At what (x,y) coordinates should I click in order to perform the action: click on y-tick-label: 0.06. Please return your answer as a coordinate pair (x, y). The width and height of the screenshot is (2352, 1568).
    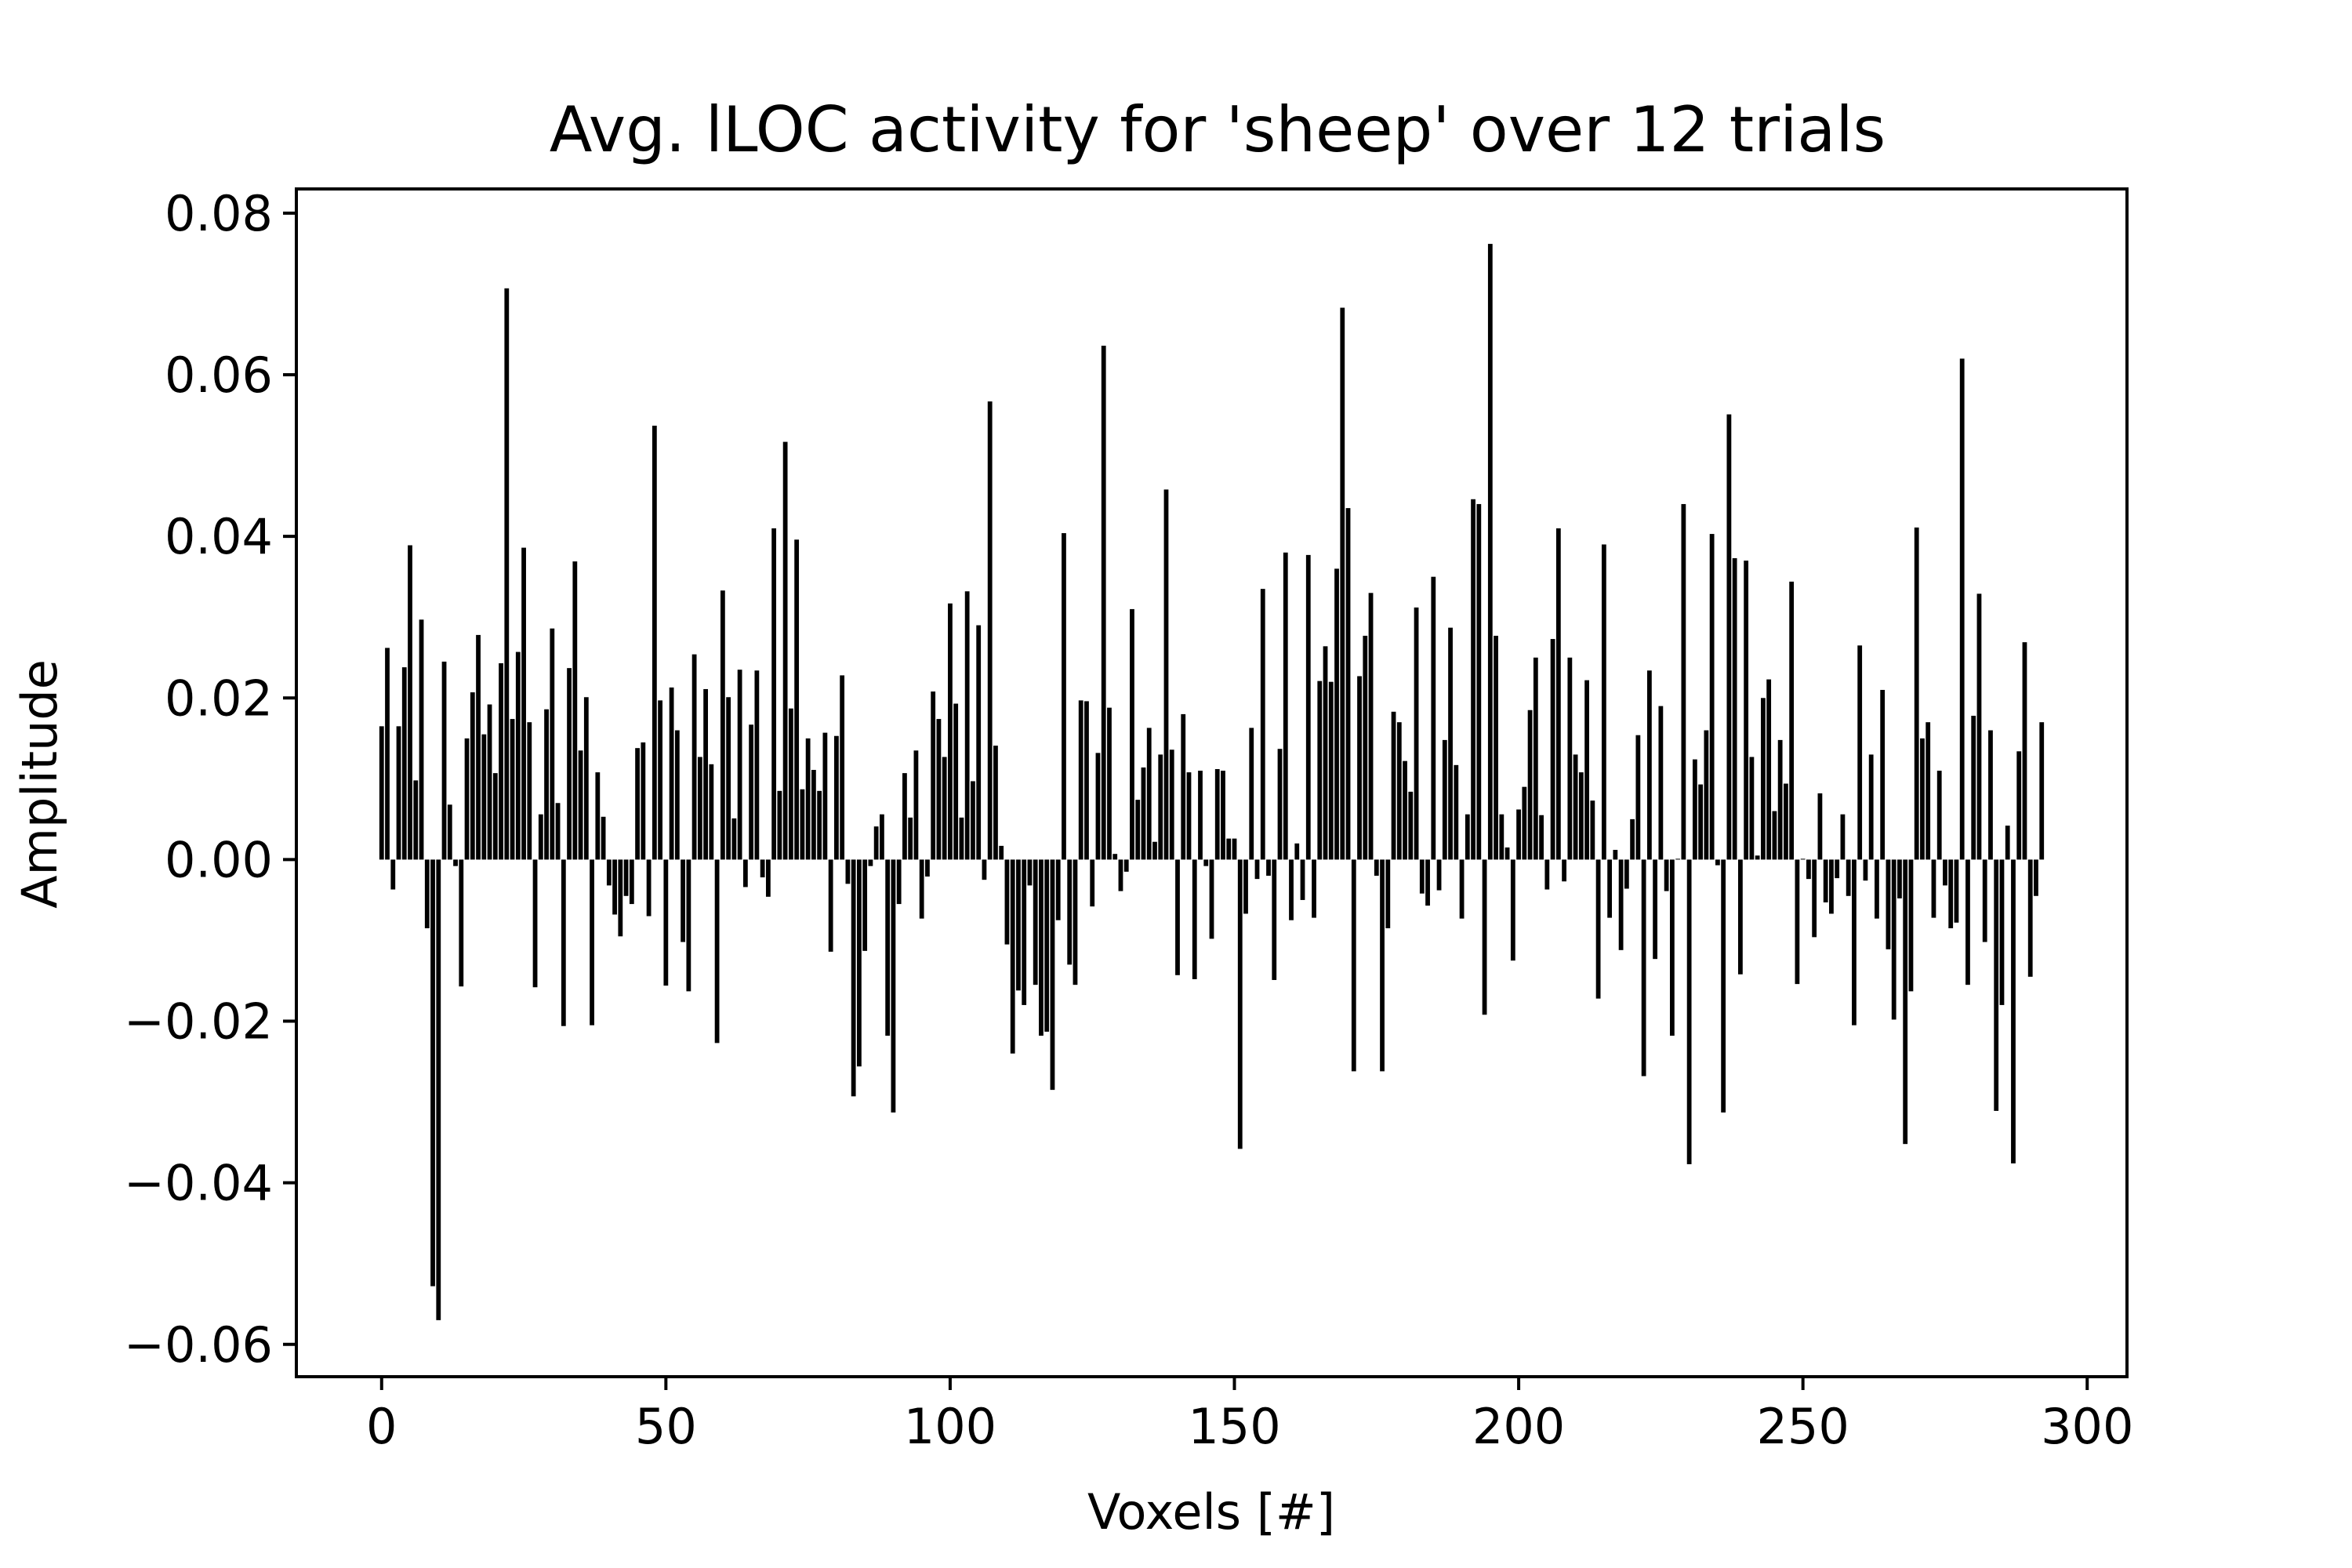
    Looking at the image, I should click on (219, 375).